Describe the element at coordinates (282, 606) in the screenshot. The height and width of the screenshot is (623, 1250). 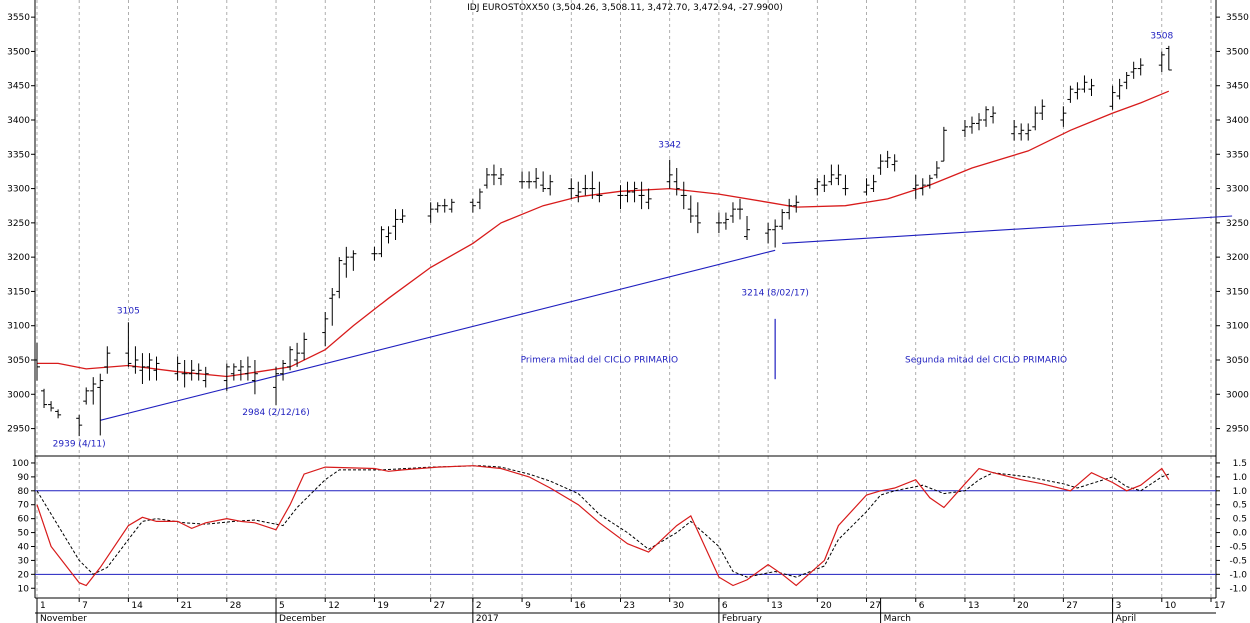
I see `x-tick-label: 5` at that location.